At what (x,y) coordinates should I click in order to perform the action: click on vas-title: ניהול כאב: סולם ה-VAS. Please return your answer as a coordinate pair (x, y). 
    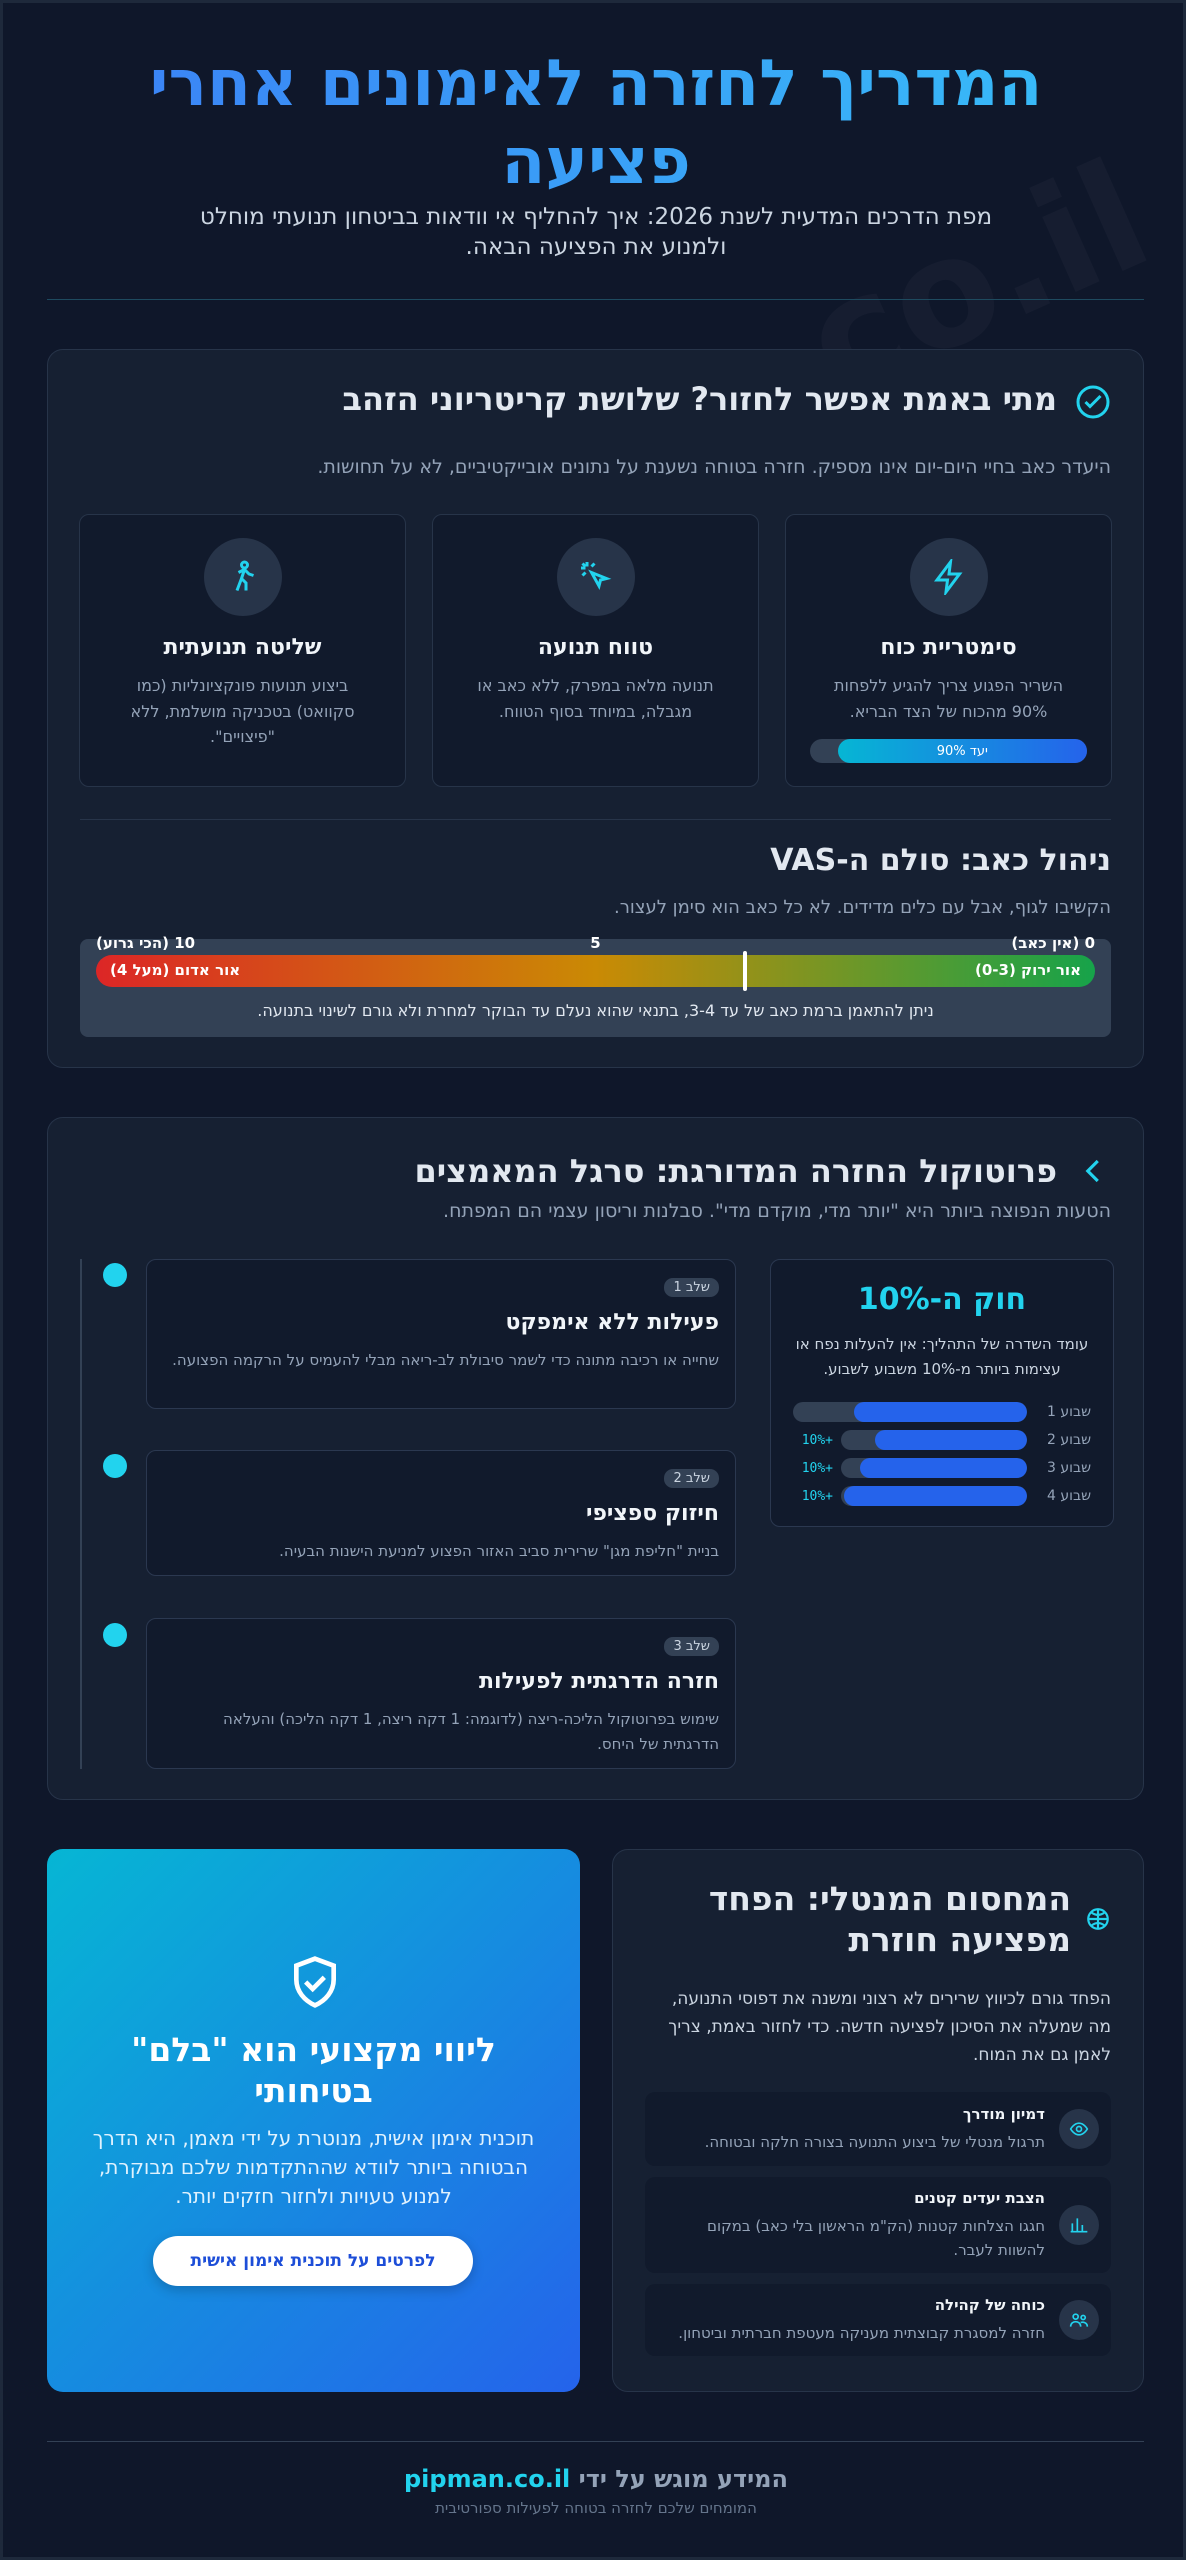
    Looking at the image, I should click on (940, 860).